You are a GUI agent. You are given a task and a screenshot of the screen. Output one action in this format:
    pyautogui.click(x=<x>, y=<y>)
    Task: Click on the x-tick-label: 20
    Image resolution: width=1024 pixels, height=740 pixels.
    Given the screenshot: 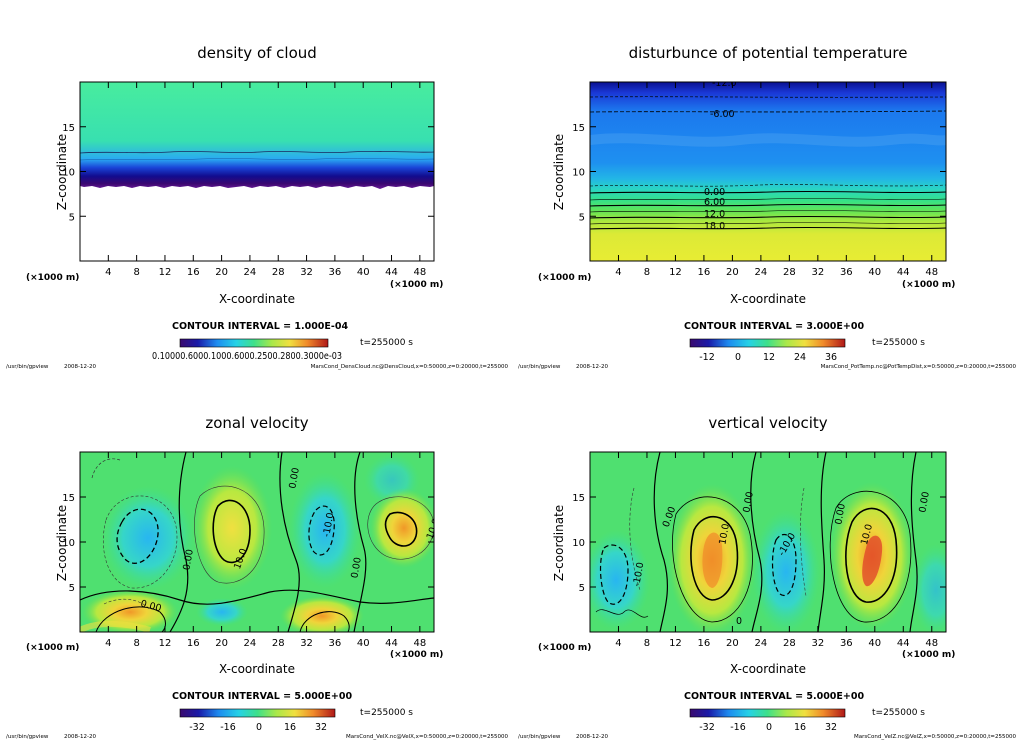 What is the action you would take?
    pyautogui.click(x=221, y=272)
    